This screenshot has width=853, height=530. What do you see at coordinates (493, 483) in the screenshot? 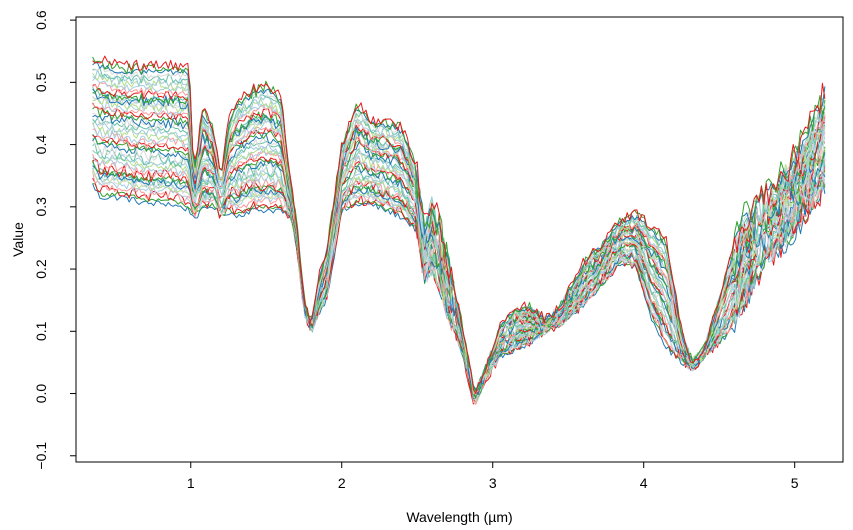
I see `x-tick-label: 3` at bounding box center [493, 483].